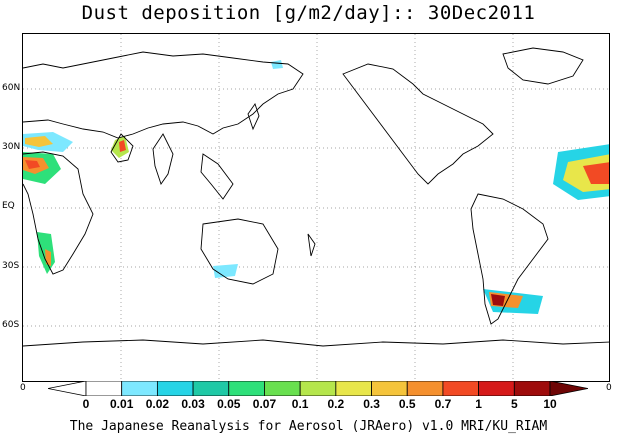 The width and height of the screenshot is (617, 438). What do you see at coordinates (509, 259) in the screenshot?
I see `coastline-south-america` at bounding box center [509, 259].